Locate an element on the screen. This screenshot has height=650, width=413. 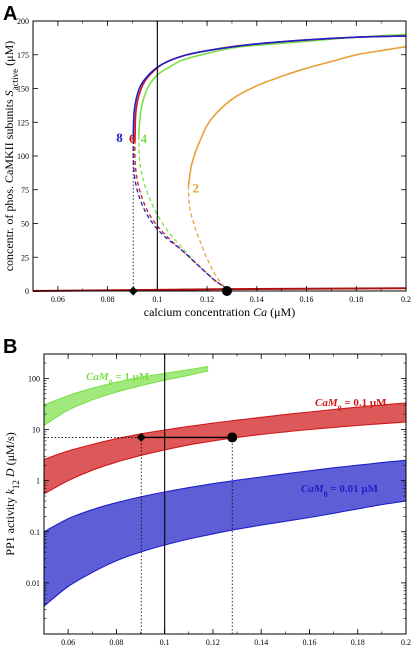
y-tick-label: 50 is located at coordinates (25, 224).